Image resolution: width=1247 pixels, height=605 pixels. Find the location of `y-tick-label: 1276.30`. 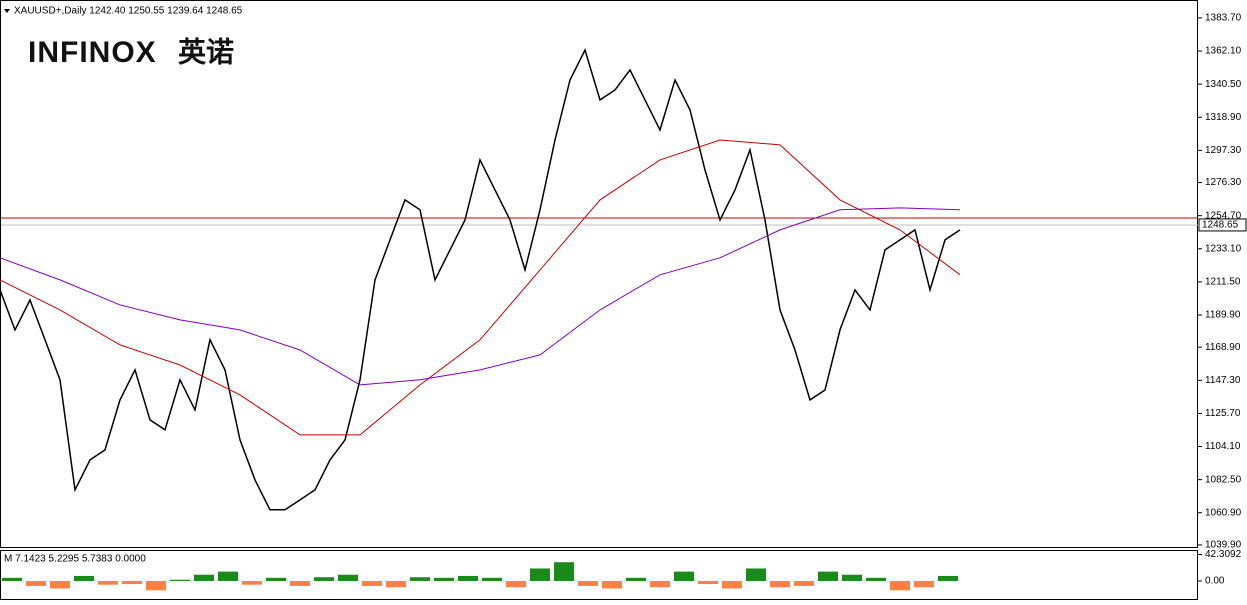

y-tick-label: 1276.30 is located at coordinates (1223, 182).